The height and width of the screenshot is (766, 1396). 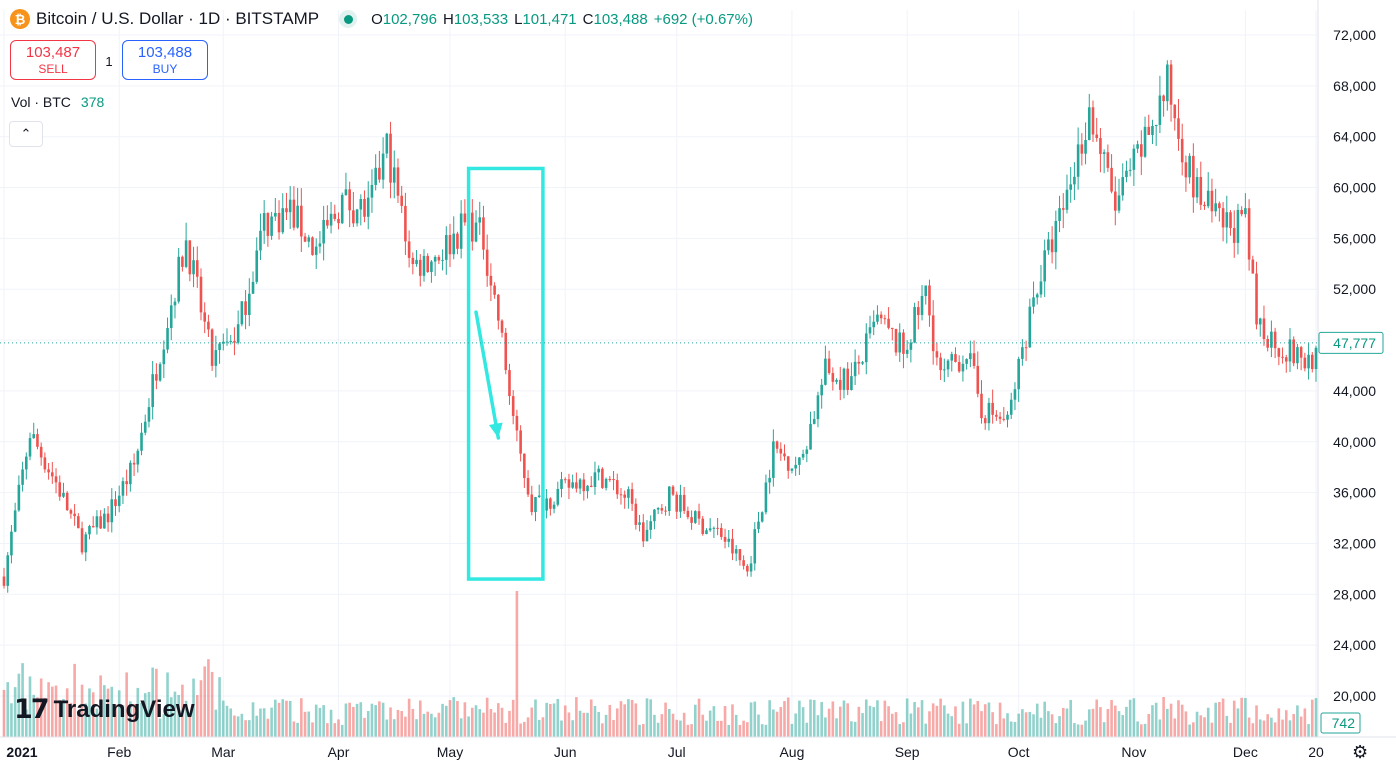 I want to click on collapse-legend-button: ⌃, so click(x=26, y=134).